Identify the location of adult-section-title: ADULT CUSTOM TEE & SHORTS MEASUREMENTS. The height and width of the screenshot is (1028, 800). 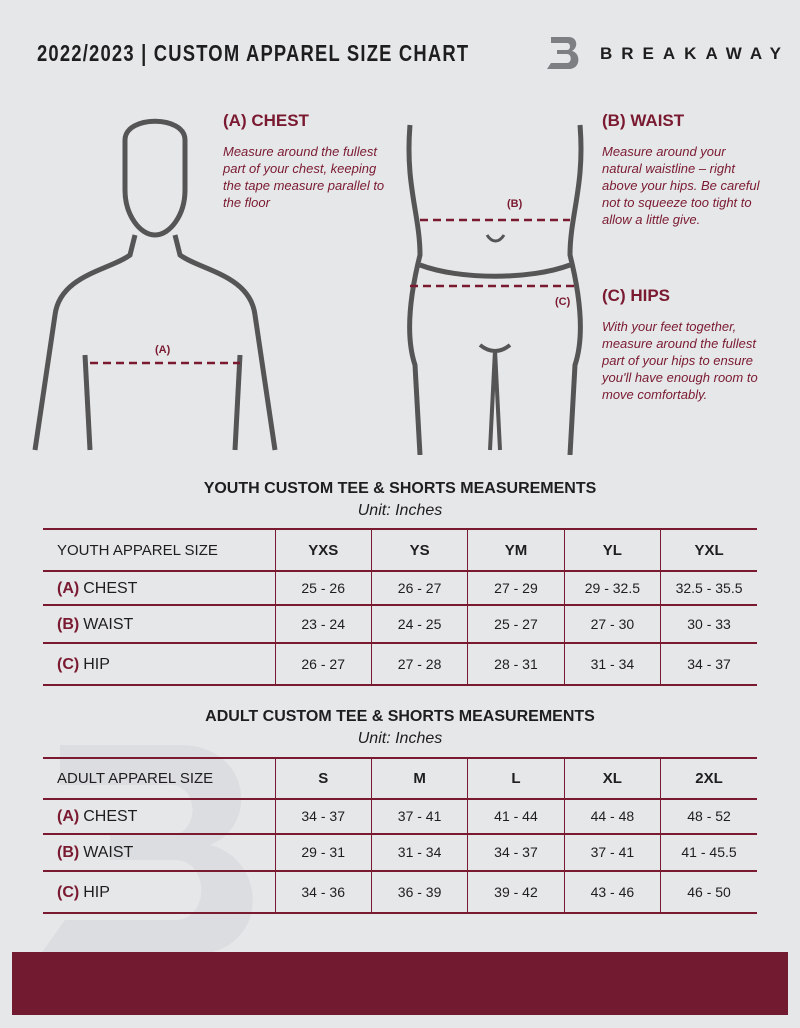
(400, 716).